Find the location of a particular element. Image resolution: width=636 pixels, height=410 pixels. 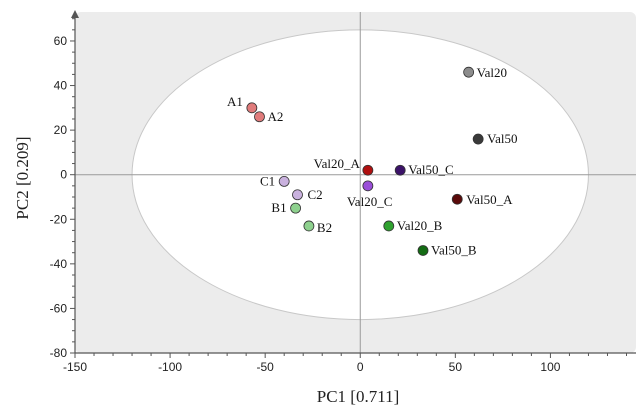

y-tick-label: -40 is located at coordinates (59, 264).